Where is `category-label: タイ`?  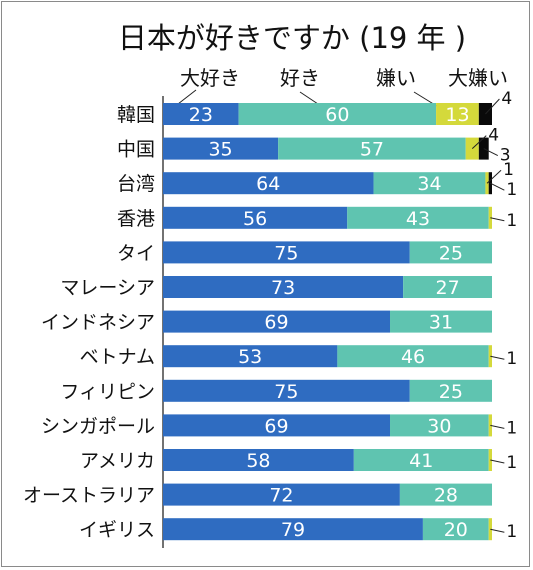 category-label: タイ is located at coordinates (136, 253).